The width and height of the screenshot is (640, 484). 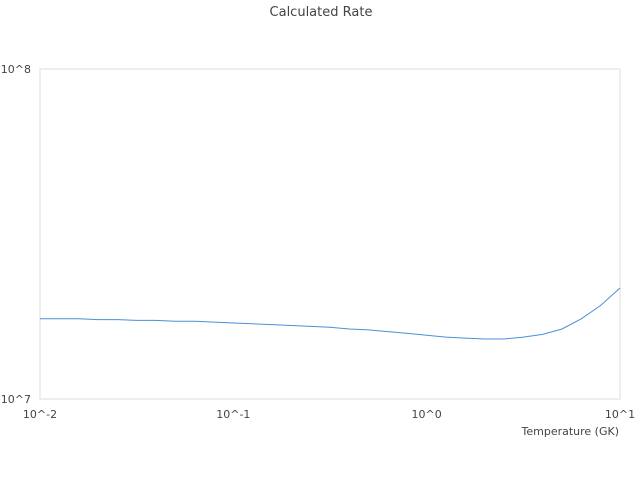 What do you see at coordinates (16, 234) in the screenshot?
I see `y-axis-ticks: 10^7 10^8` at bounding box center [16, 234].